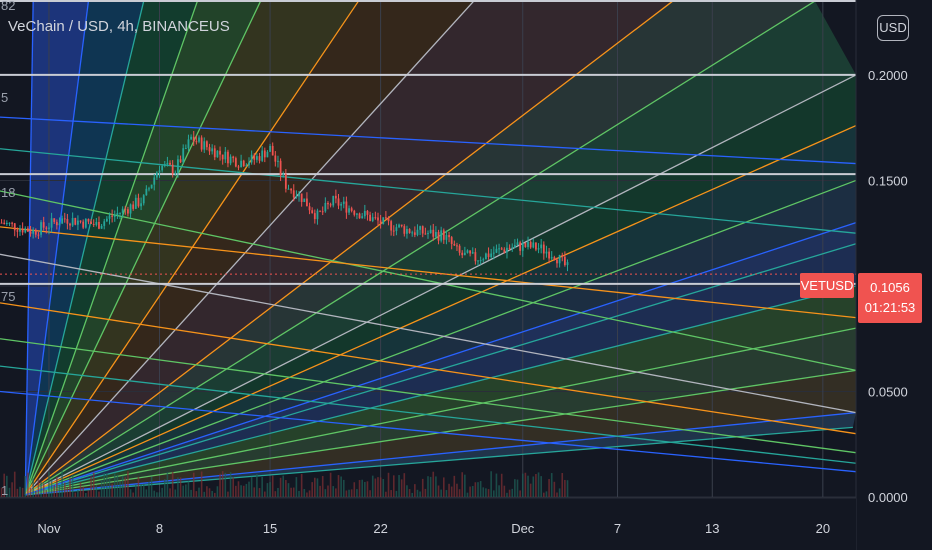  What do you see at coordinates (49, 528) in the screenshot?
I see `time-tick-label: Nov` at bounding box center [49, 528].